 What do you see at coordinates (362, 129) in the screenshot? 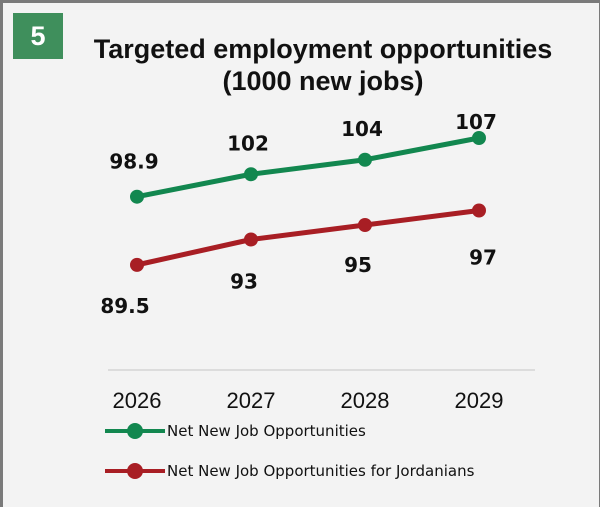
I see `data-label: 104` at bounding box center [362, 129].